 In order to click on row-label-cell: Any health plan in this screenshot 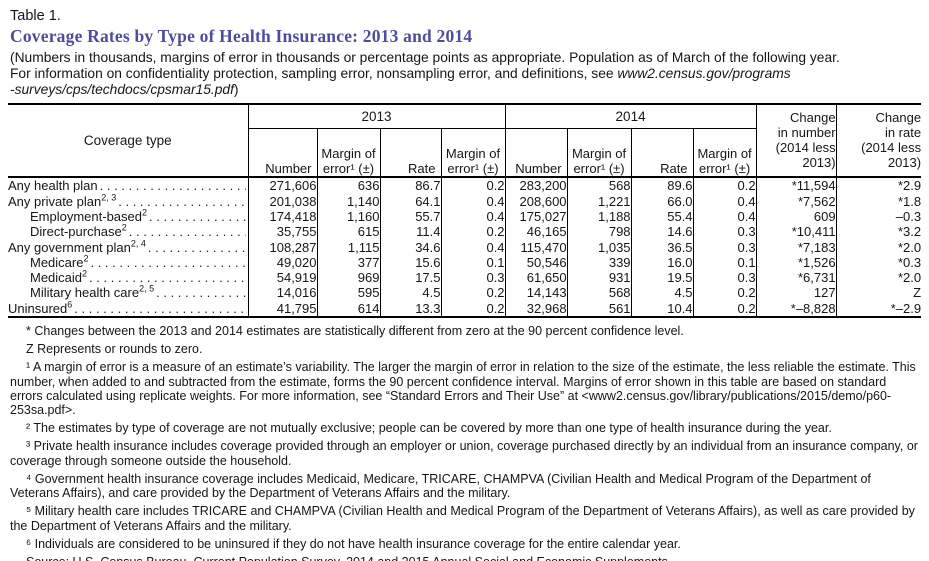, I will do `click(128, 185)`.